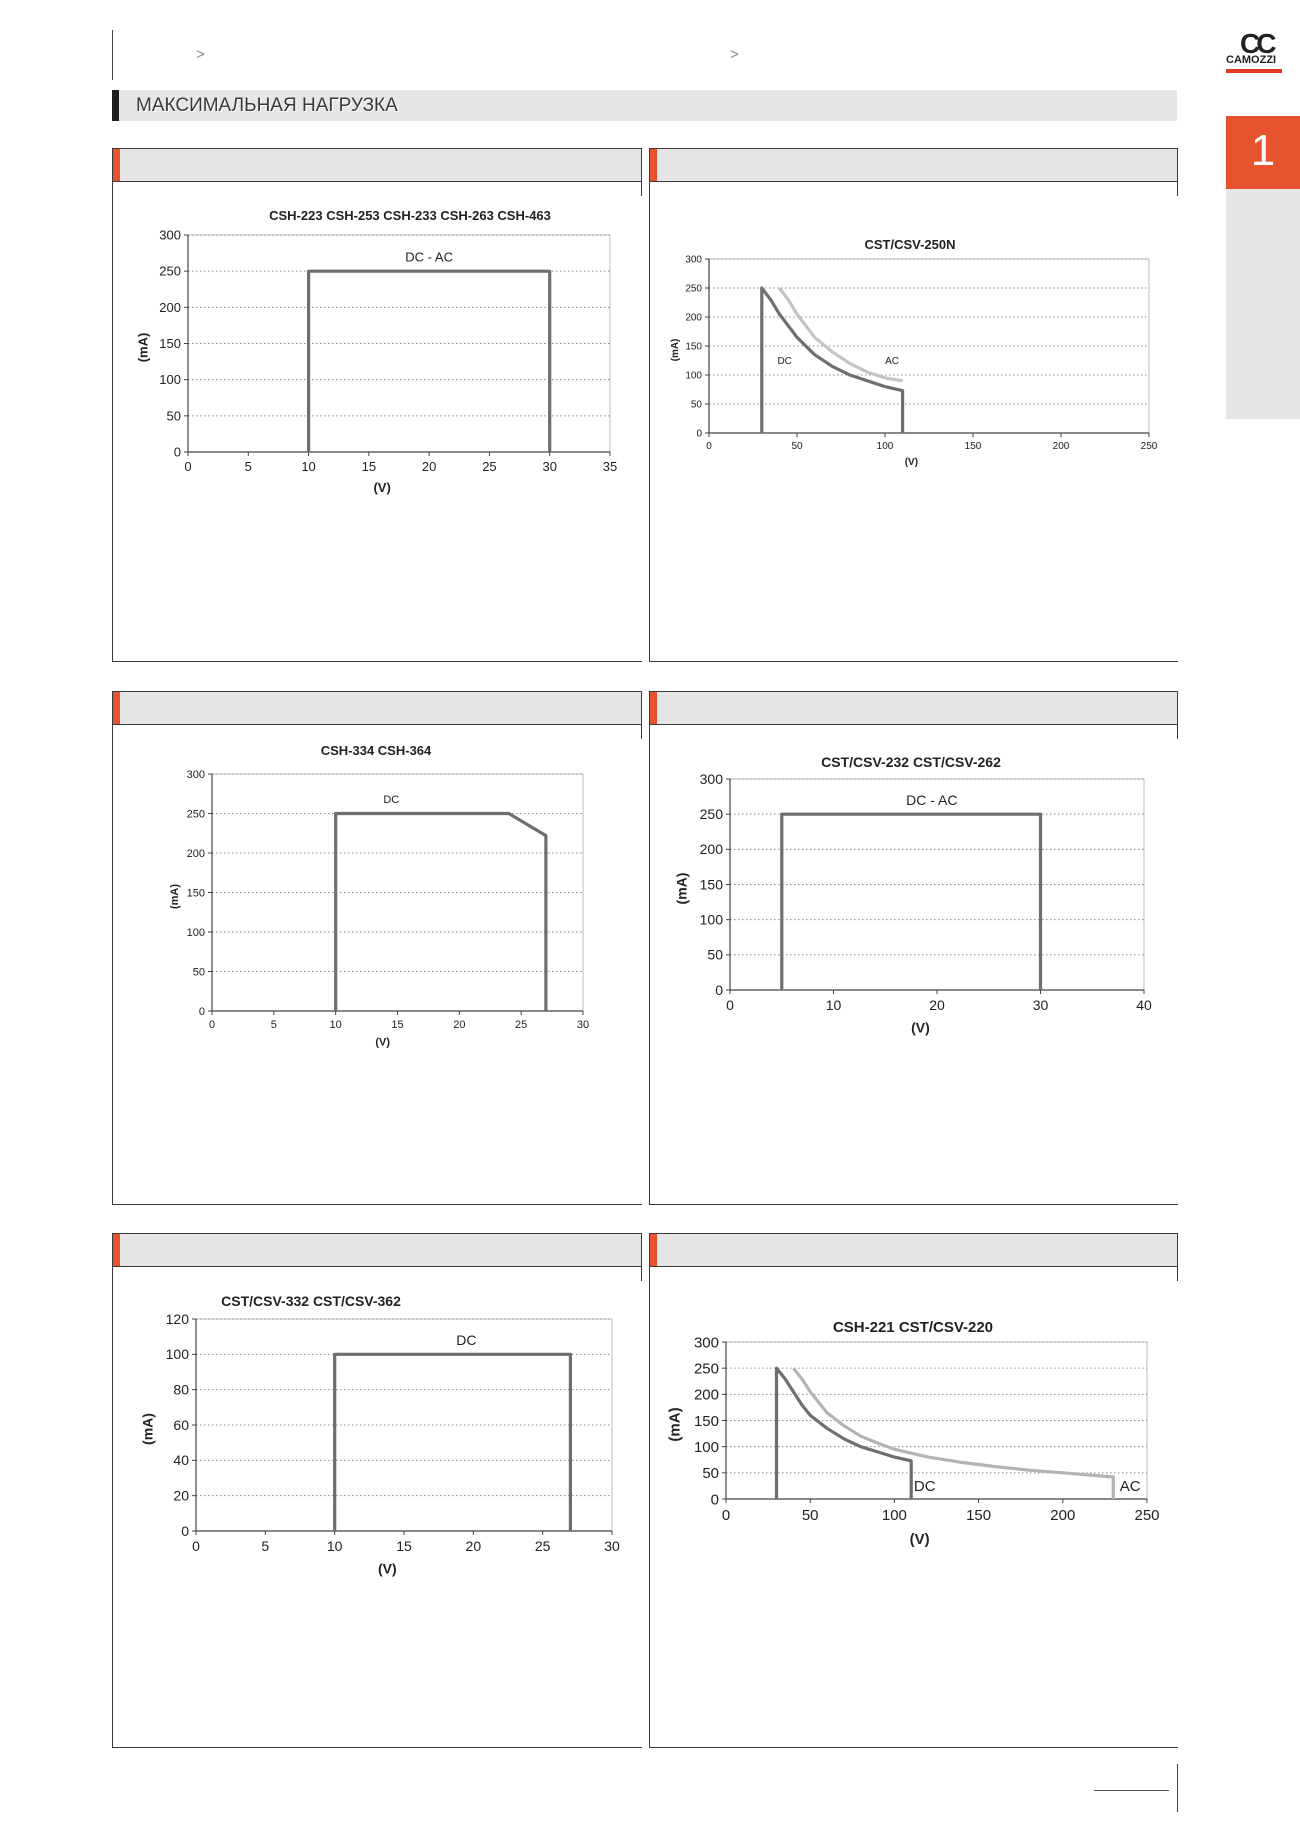 The image size is (1300, 1839). I want to click on chart-title: CST/CSV-232 CST/CSV-262, so click(911, 762).